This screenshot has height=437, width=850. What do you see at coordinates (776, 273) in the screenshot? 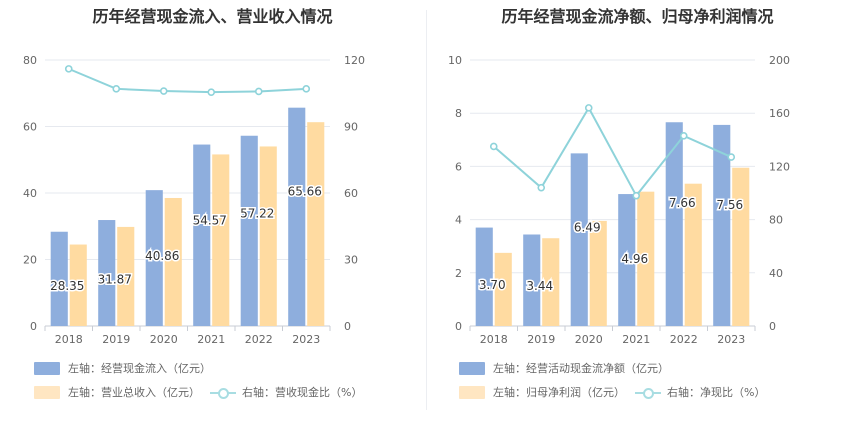
I see `right-axis-tick-label: 40` at bounding box center [776, 273].